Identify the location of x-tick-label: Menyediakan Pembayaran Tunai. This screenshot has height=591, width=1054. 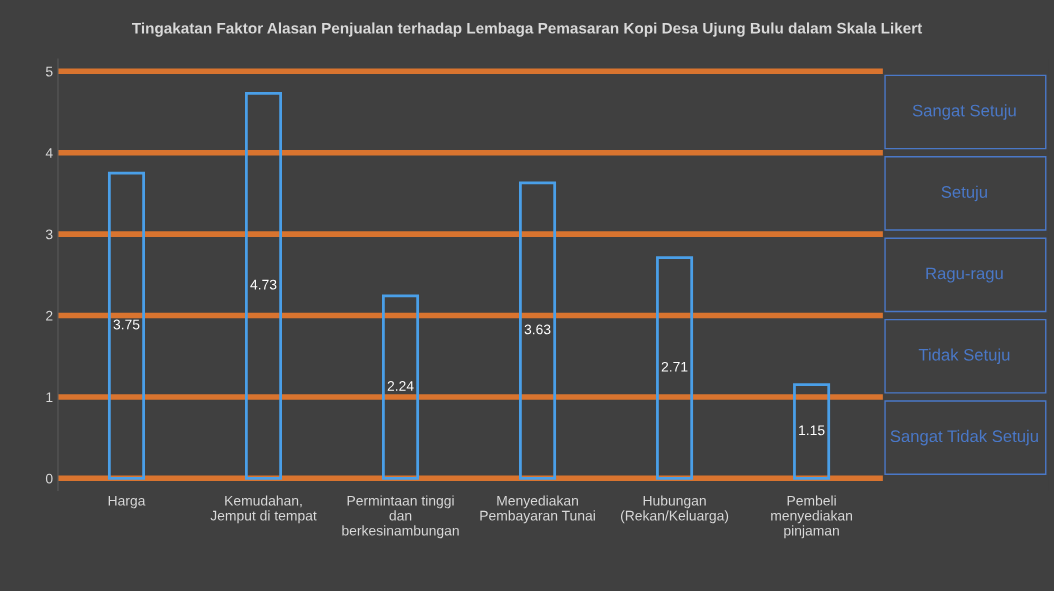
(537, 509).